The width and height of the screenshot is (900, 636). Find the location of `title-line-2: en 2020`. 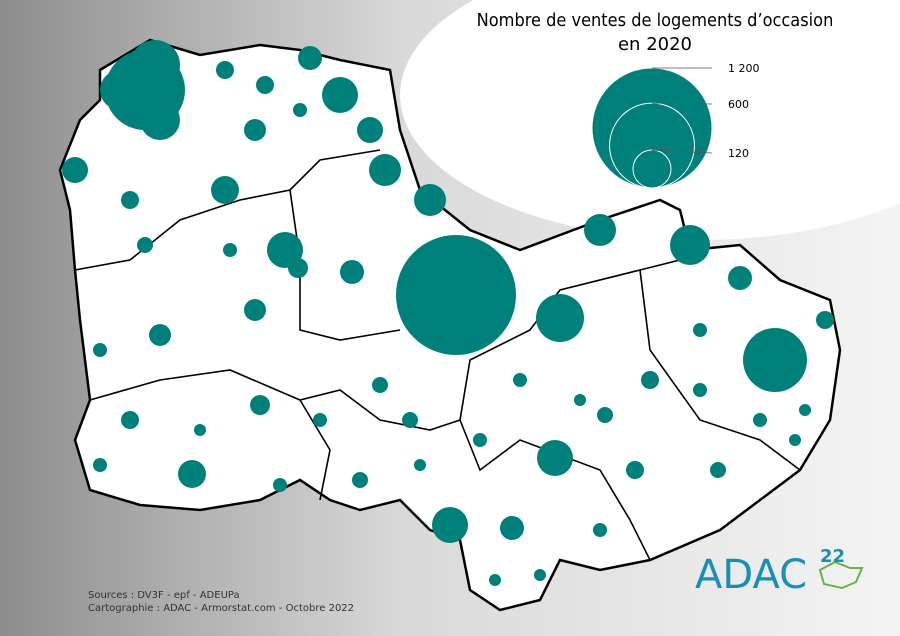

title-line-2: en 2020 is located at coordinates (655, 44).